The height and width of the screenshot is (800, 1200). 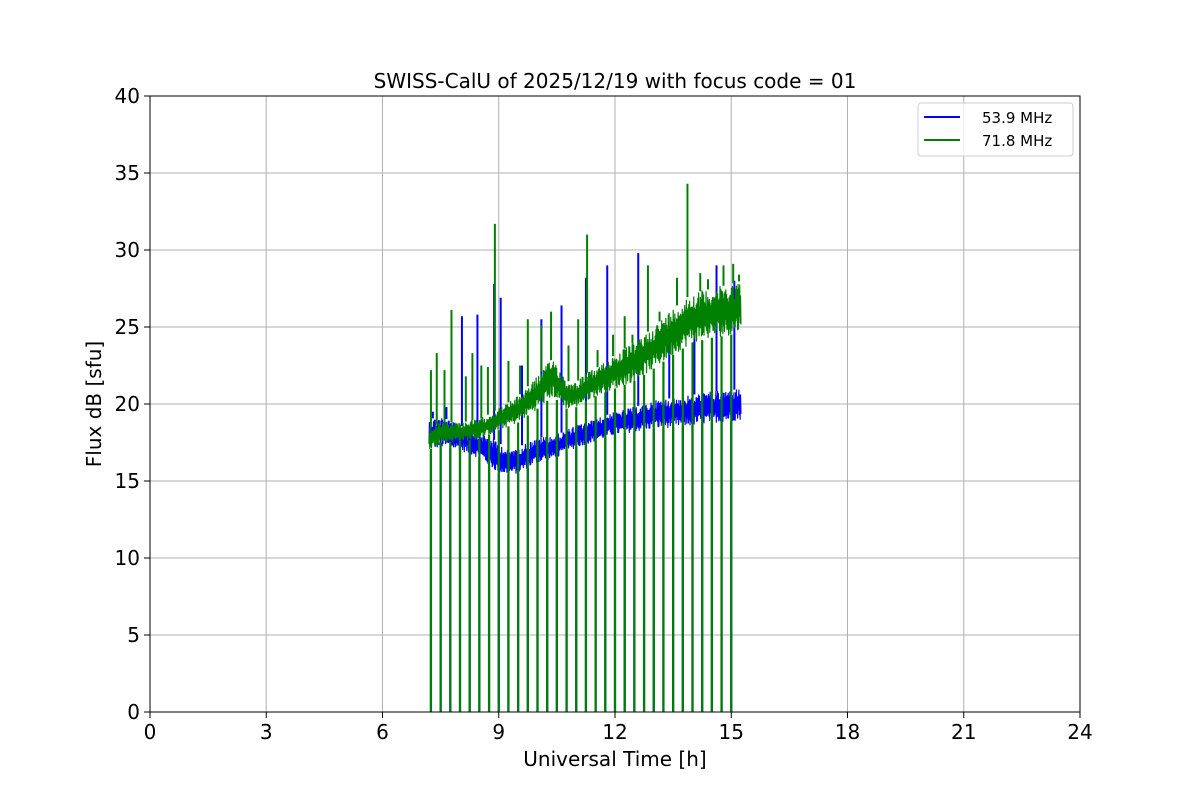 I want to click on y-tick-label: 5, so click(x=133, y=635).